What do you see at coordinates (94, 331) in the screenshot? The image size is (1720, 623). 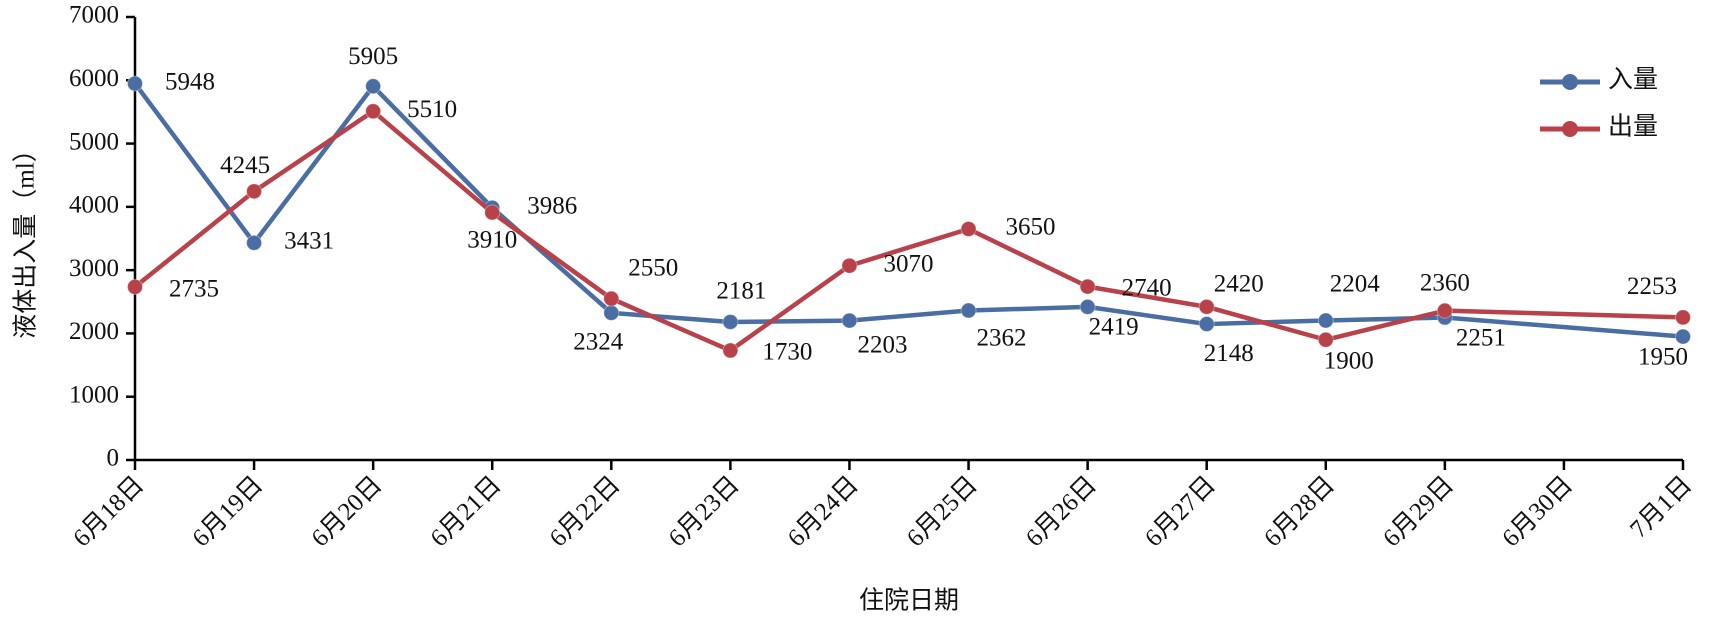 I see `y-tick-label: 2000` at bounding box center [94, 331].